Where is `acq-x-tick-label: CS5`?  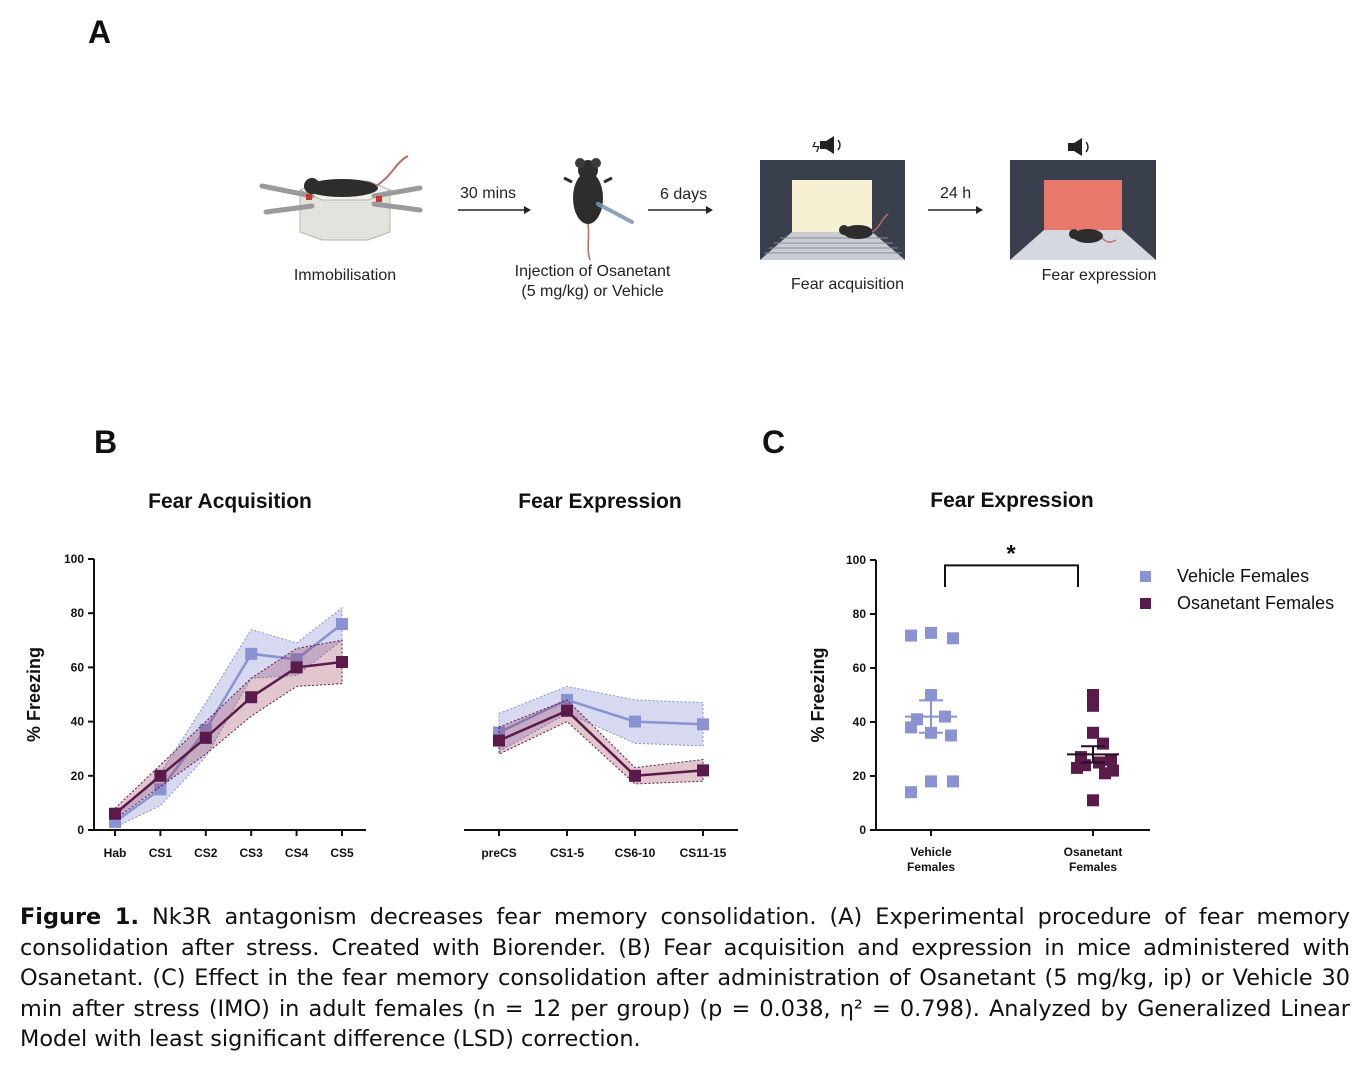
acq-x-tick-label: CS5 is located at coordinates (342, 853).